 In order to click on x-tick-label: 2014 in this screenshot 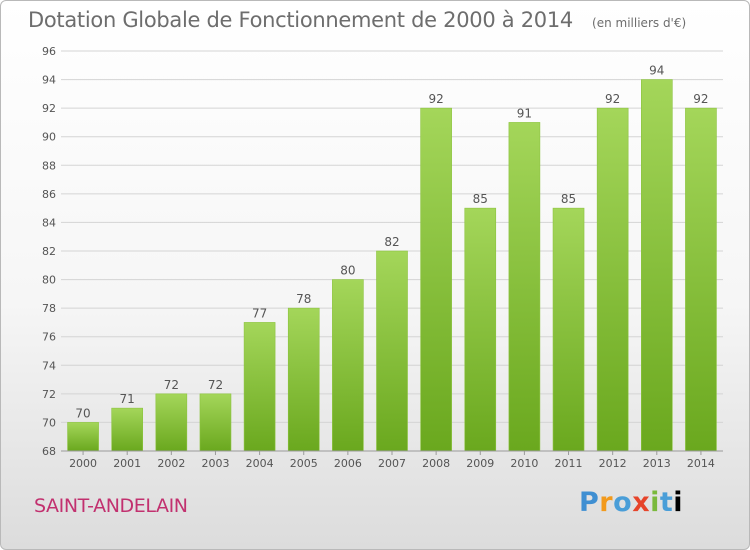, I will do `click(701, 463)`.